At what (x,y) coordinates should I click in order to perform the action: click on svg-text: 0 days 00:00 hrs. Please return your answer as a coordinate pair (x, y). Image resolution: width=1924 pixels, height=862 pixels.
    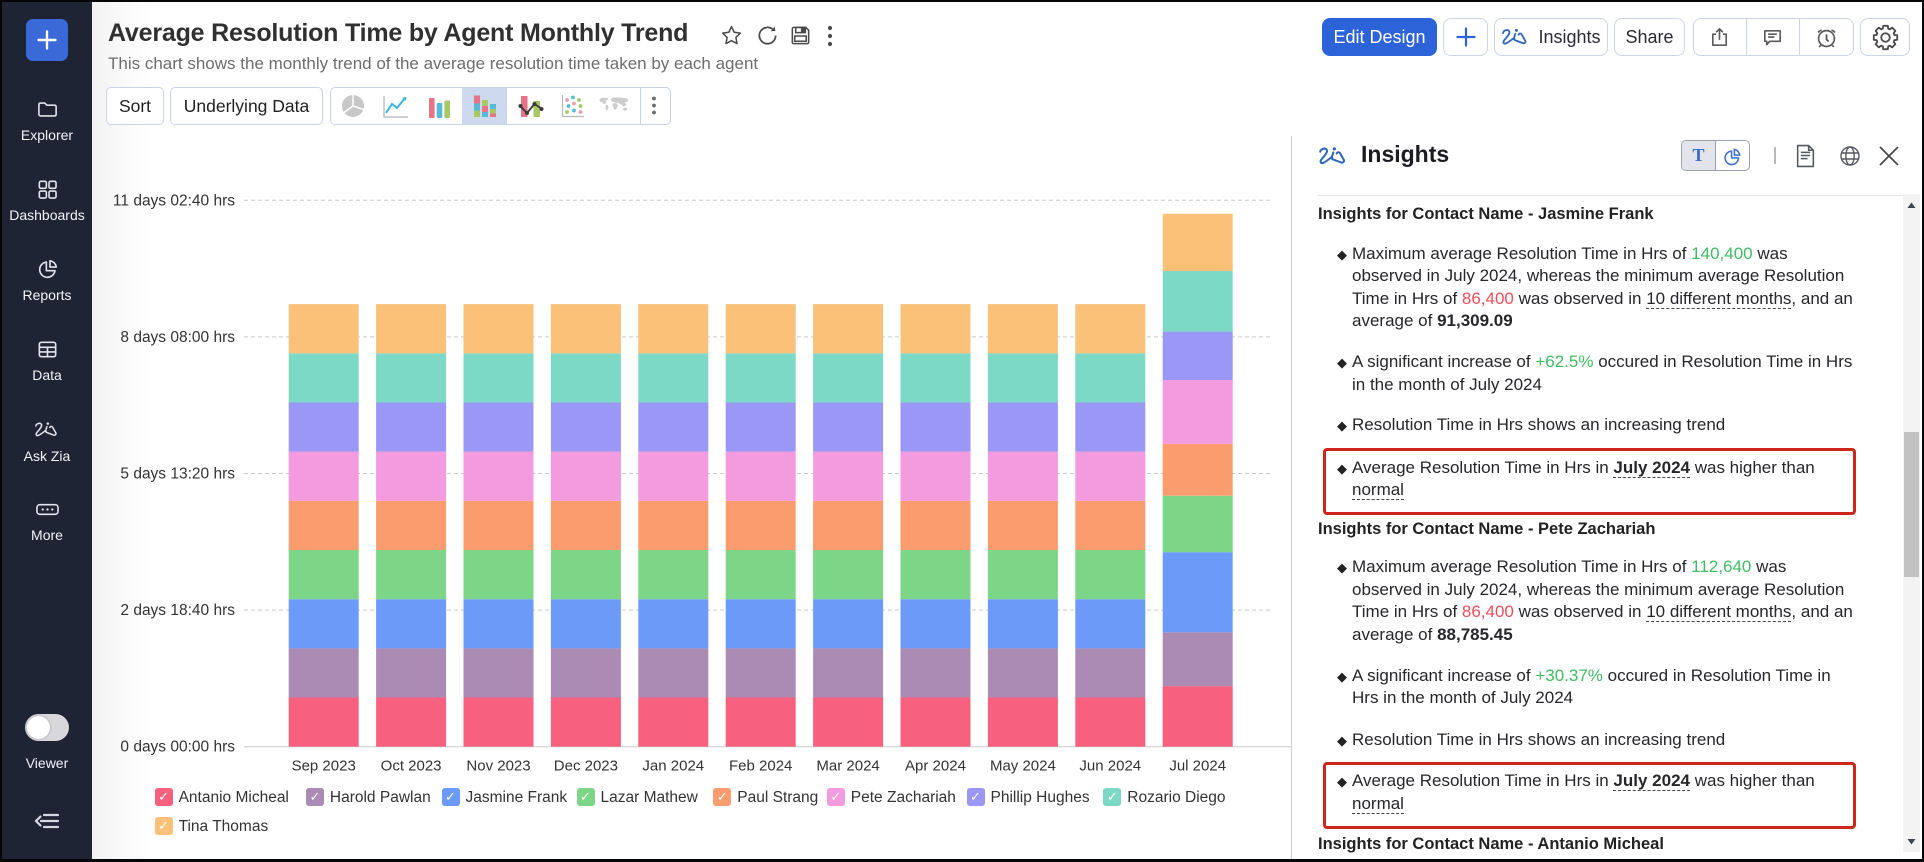
    Looking at the image, I should click on (177, 747).